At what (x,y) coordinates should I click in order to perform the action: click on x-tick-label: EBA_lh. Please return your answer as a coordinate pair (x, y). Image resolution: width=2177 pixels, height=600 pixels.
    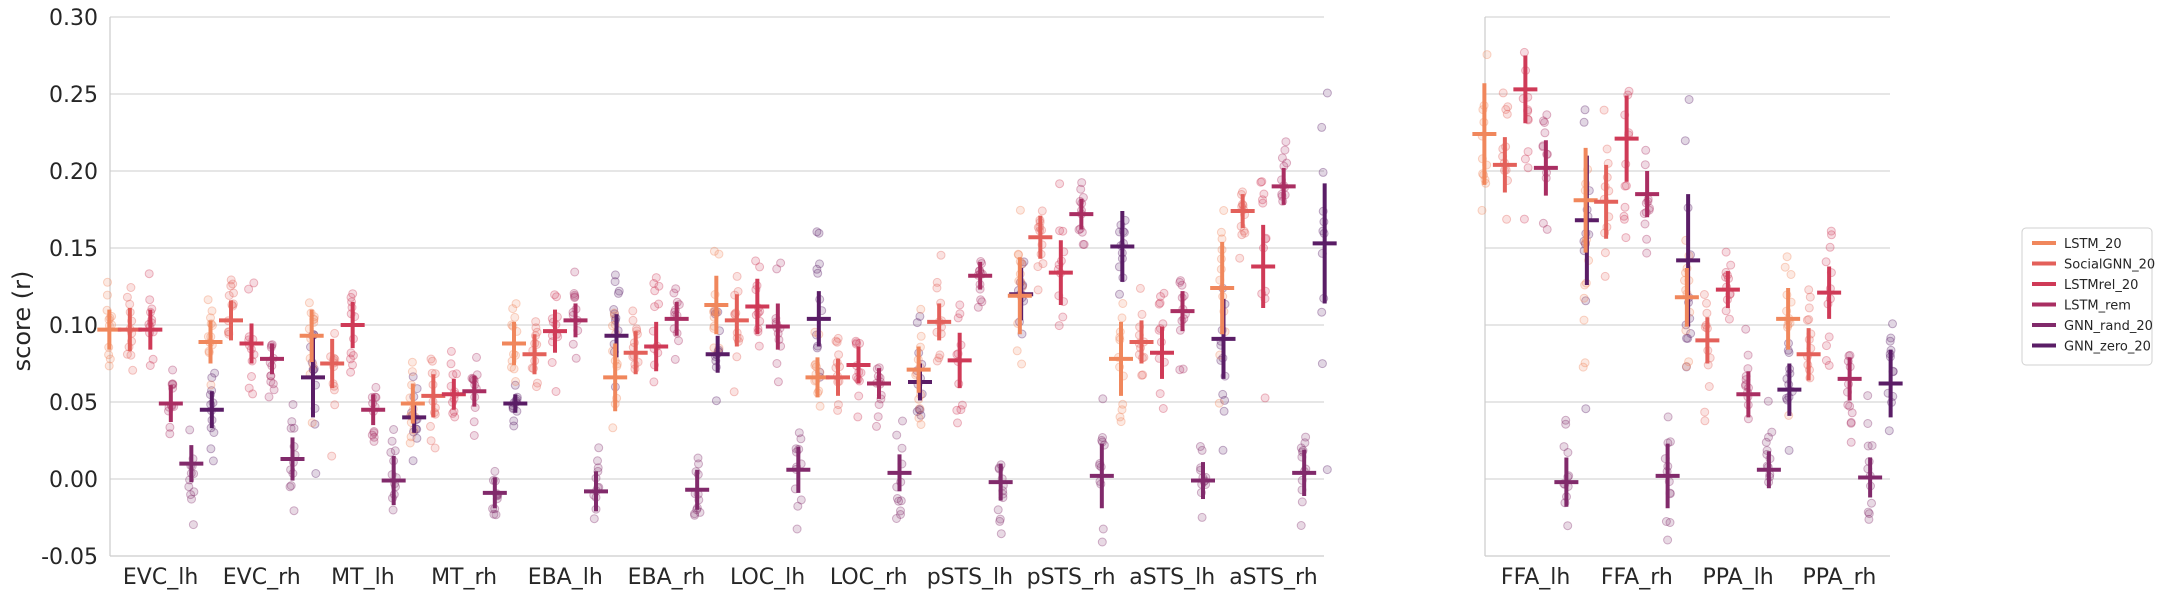
    Looking at the image, I should click on (565, 577).